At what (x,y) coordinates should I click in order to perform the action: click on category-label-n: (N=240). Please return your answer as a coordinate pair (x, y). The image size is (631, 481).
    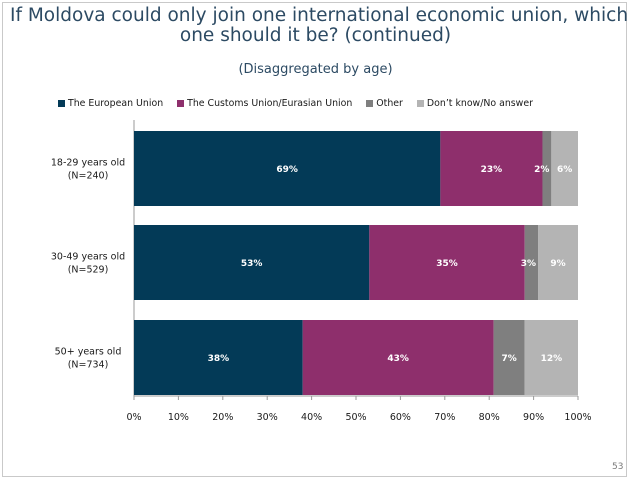
    Looking at the image, I should click on (88, 176).